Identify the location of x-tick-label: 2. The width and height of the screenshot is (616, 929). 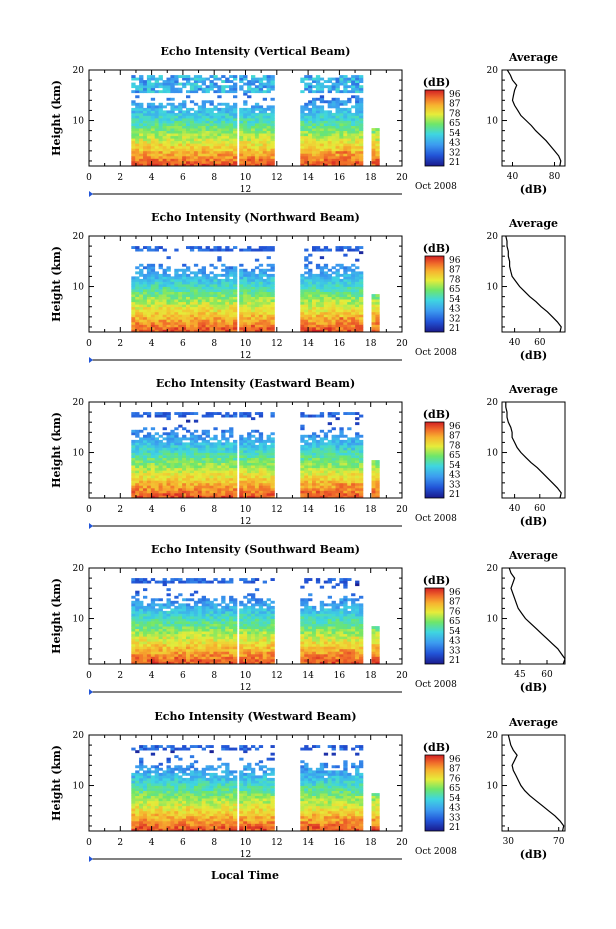
(120, 510).